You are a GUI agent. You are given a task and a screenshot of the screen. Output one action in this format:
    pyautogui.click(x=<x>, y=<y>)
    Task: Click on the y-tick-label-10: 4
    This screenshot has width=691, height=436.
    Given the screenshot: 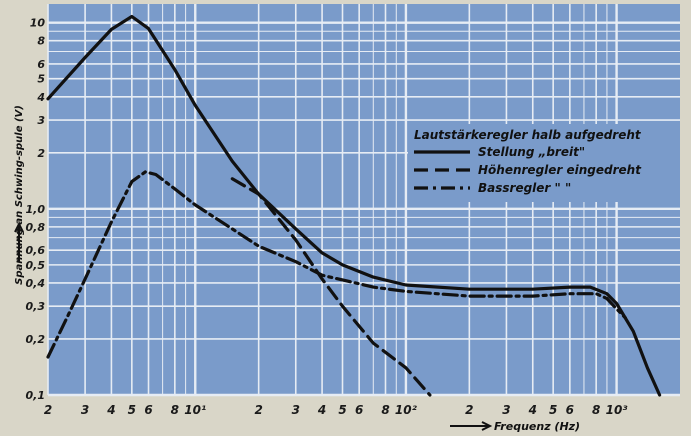 What is the action you would take?
    pyautogui.click(x=40, y=97)
    